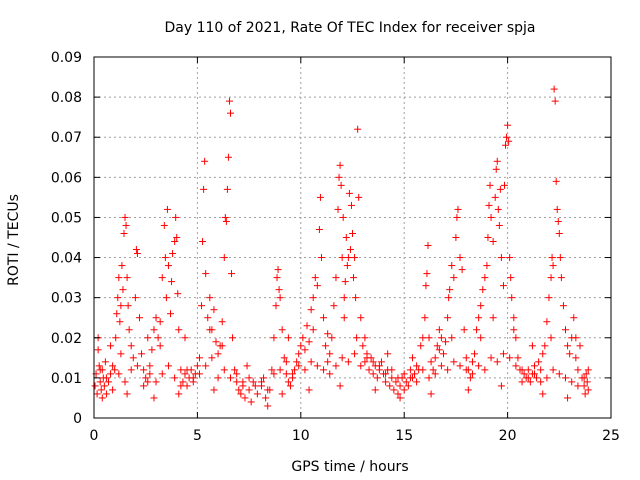 This screenshot has height=480, width=640. What do you see at coordinates (301, 436) in the screenshot?
I see `x-tick-label: 10` at bounding box center [301, 436].